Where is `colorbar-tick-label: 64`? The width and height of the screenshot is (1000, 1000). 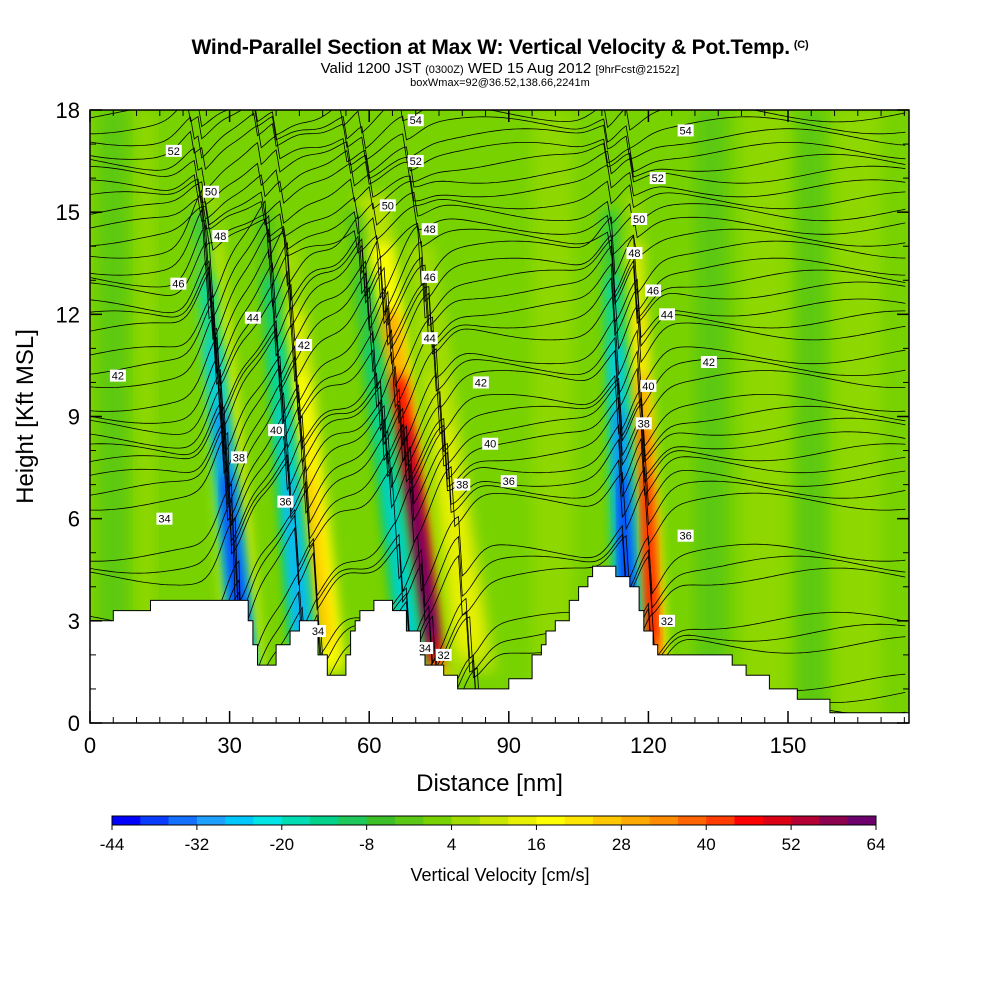
colorbar-tick-label: 64 is located at coordinates (876, 844).